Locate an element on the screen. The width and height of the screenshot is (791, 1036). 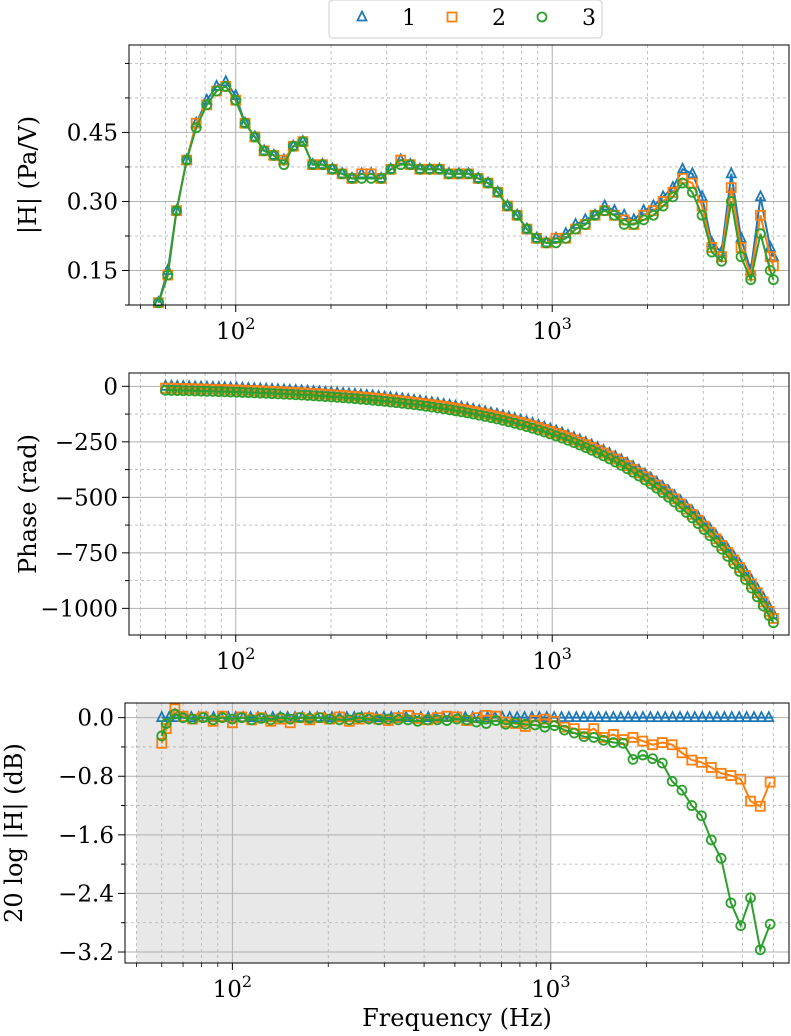
y-axis-label: 20 log |H| (dB) is located at coordinates (14, 833).